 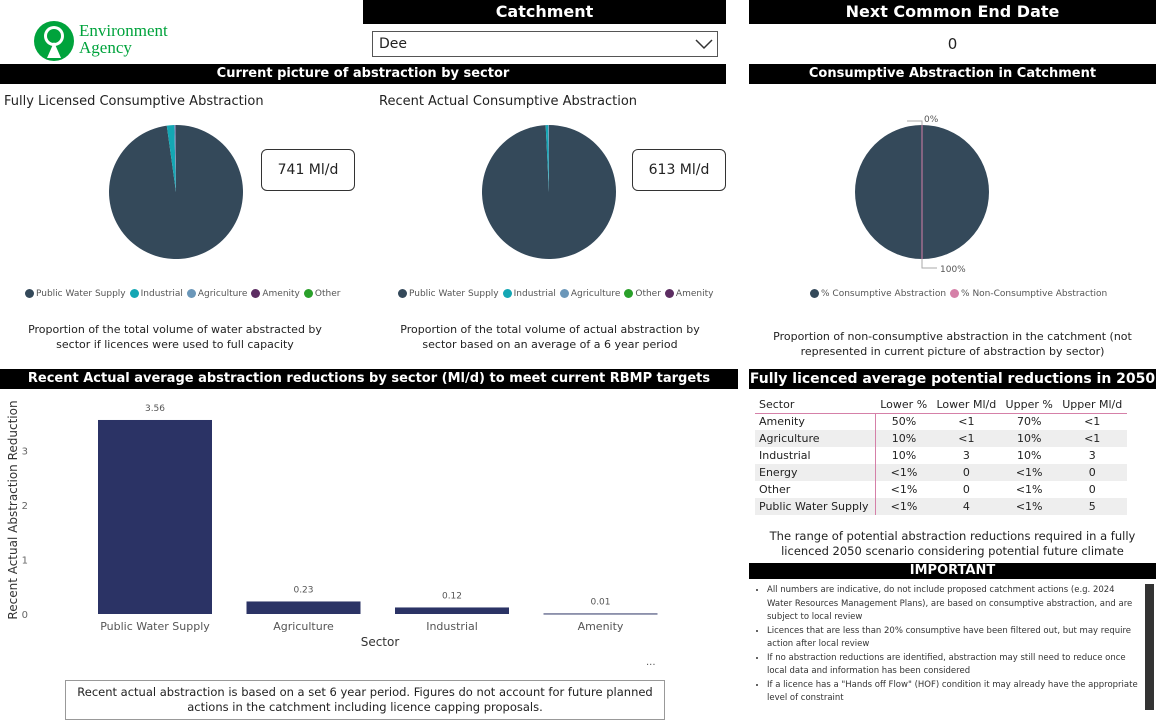 I want to click on bar-data-label: 0.23, so click(x=303, y=590).